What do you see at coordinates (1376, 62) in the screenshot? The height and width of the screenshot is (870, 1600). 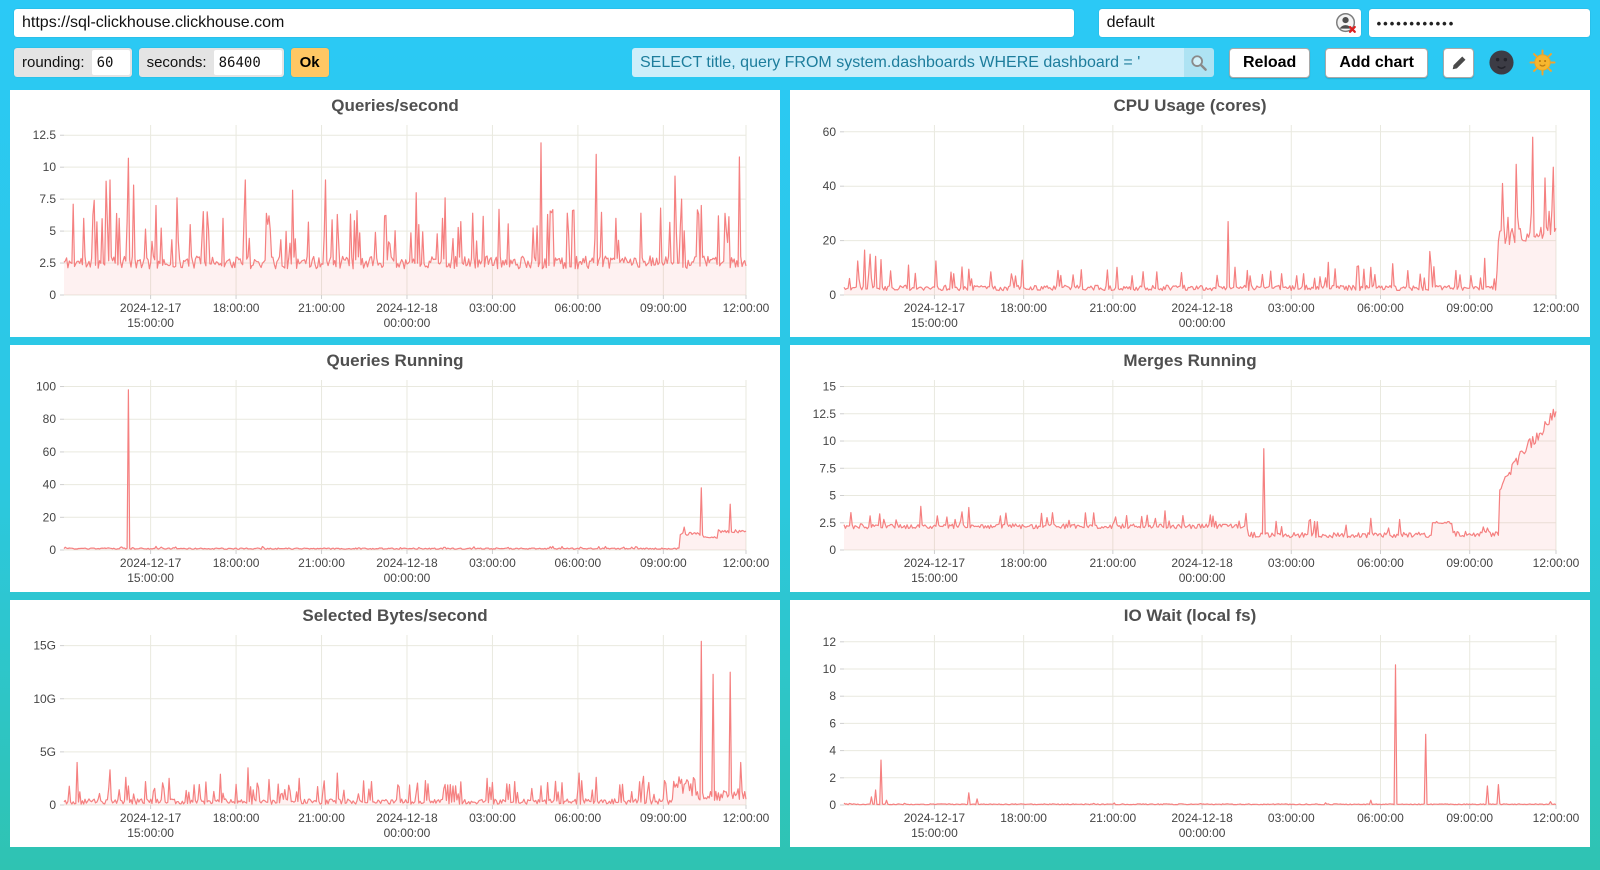 I see `add-chart-button: Add chart` at bounding box center [1376, 62].